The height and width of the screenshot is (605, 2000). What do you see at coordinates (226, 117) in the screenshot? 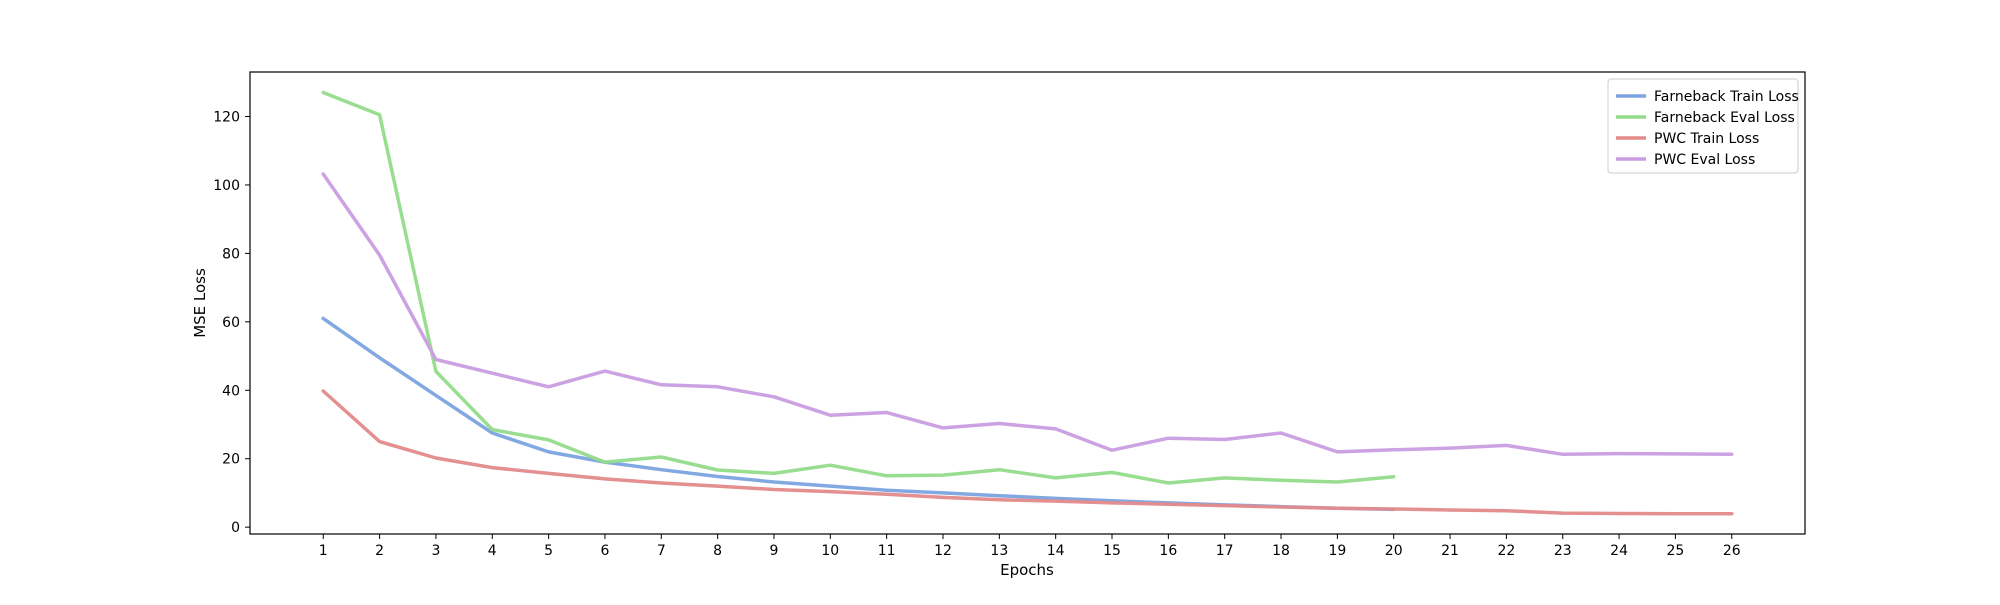
I see `y-tick-label: 120` at bounding box center [226, 117].